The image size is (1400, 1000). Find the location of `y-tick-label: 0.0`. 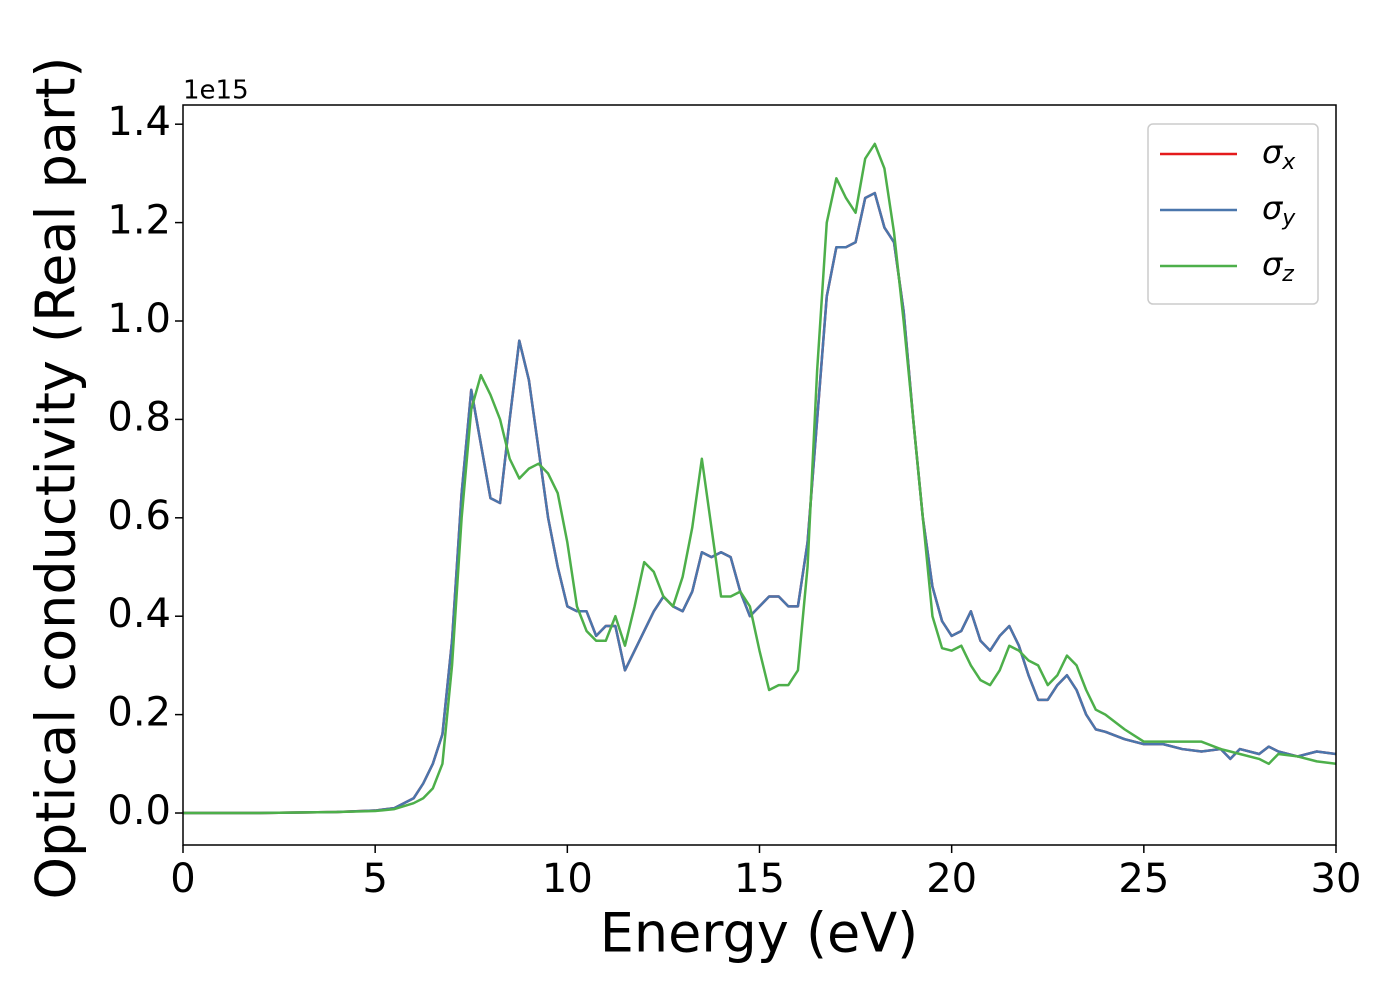

y-tick-label: 0.0 is located at coordinates (139, 811).